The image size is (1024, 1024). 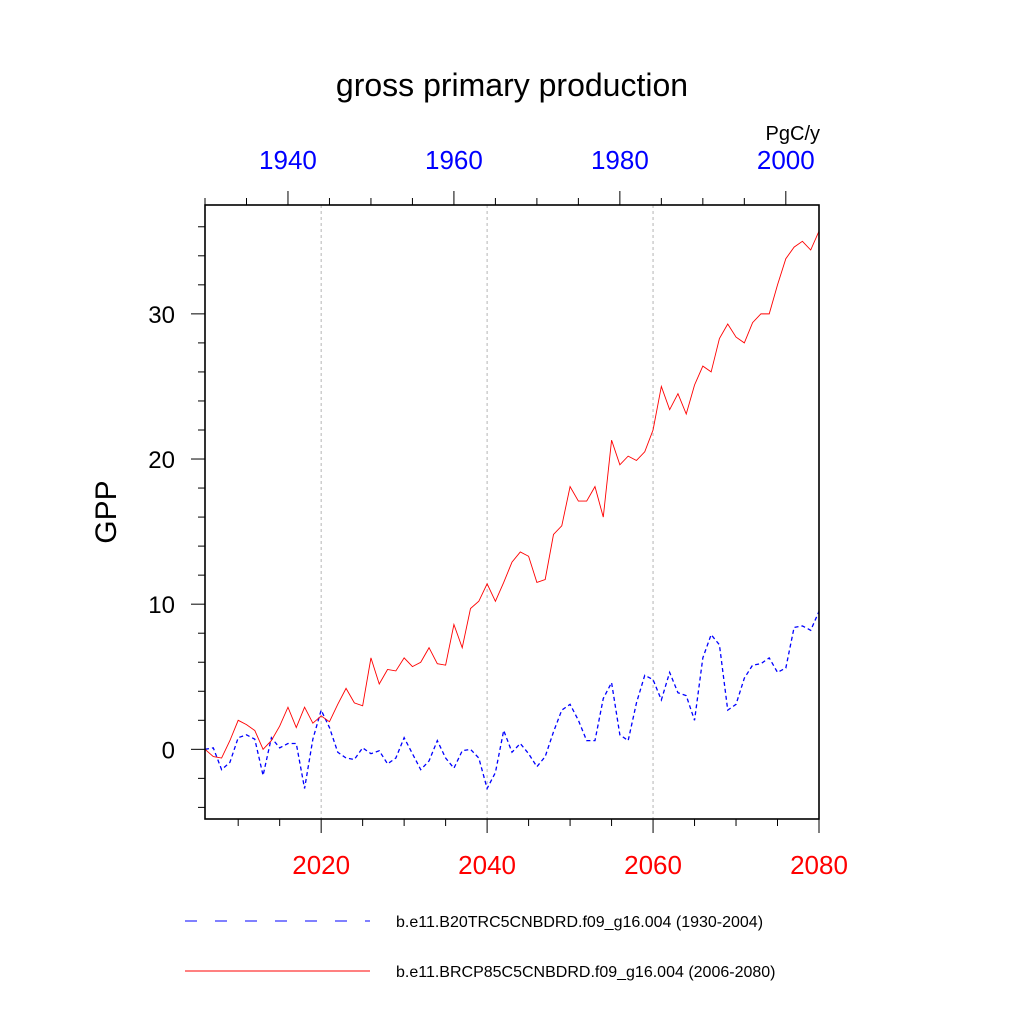 I want to click on top-axis-tick-label: 1940, so click(x=288, y=160).